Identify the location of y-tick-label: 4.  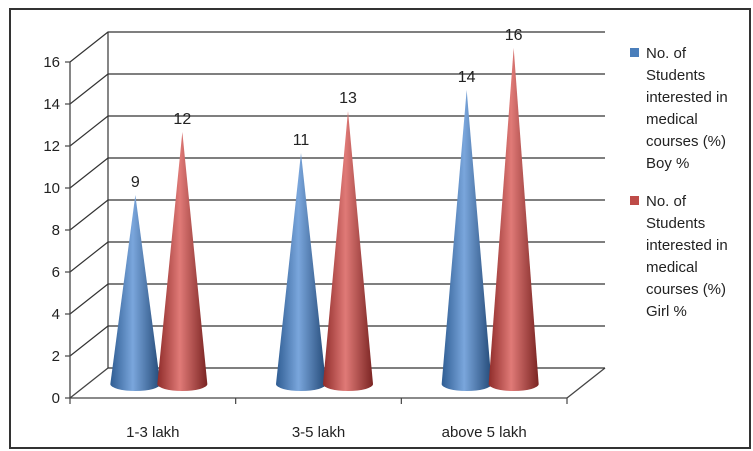
(56, 314).